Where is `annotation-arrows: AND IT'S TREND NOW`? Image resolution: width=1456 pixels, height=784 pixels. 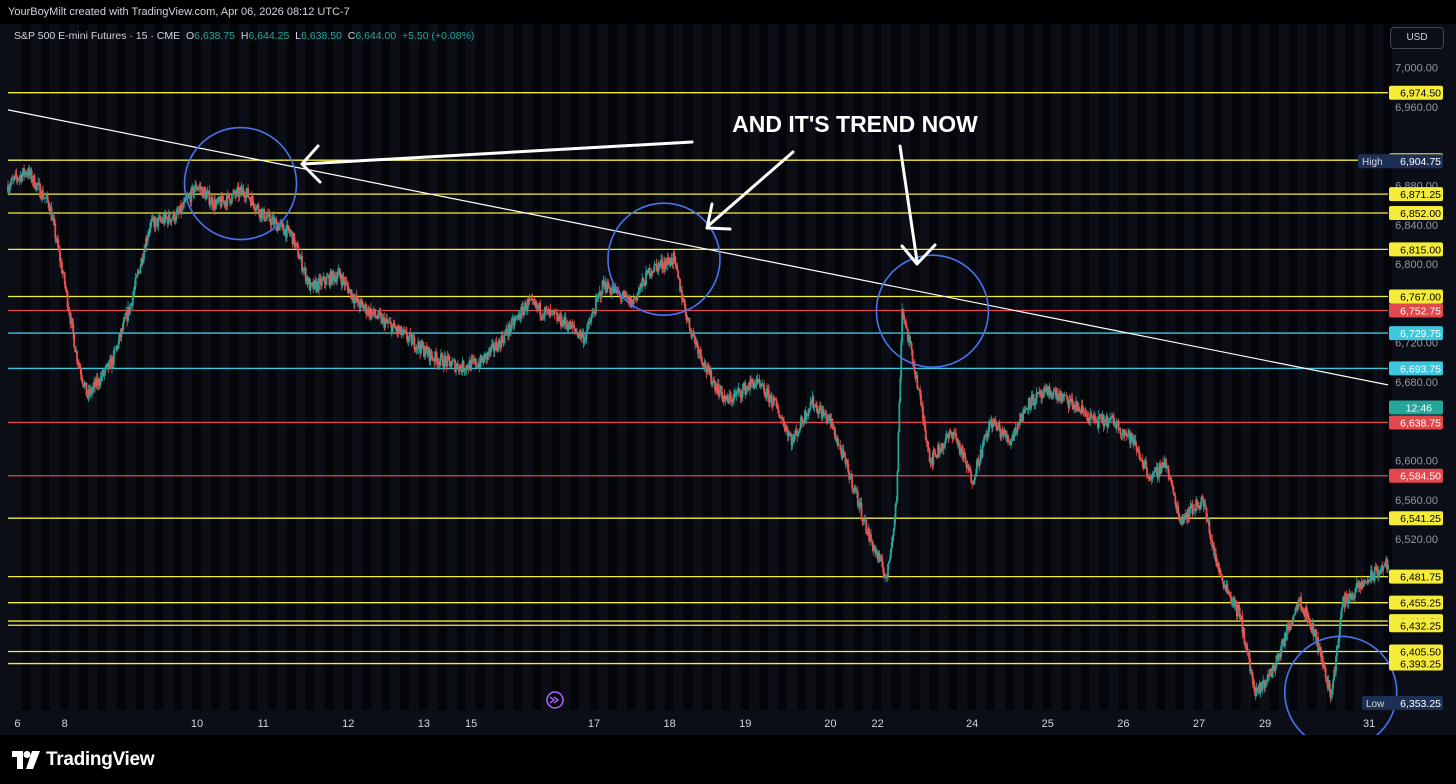 annotation-arrows: AND IT'S TREND NOW is located at coordinates (639, 188).